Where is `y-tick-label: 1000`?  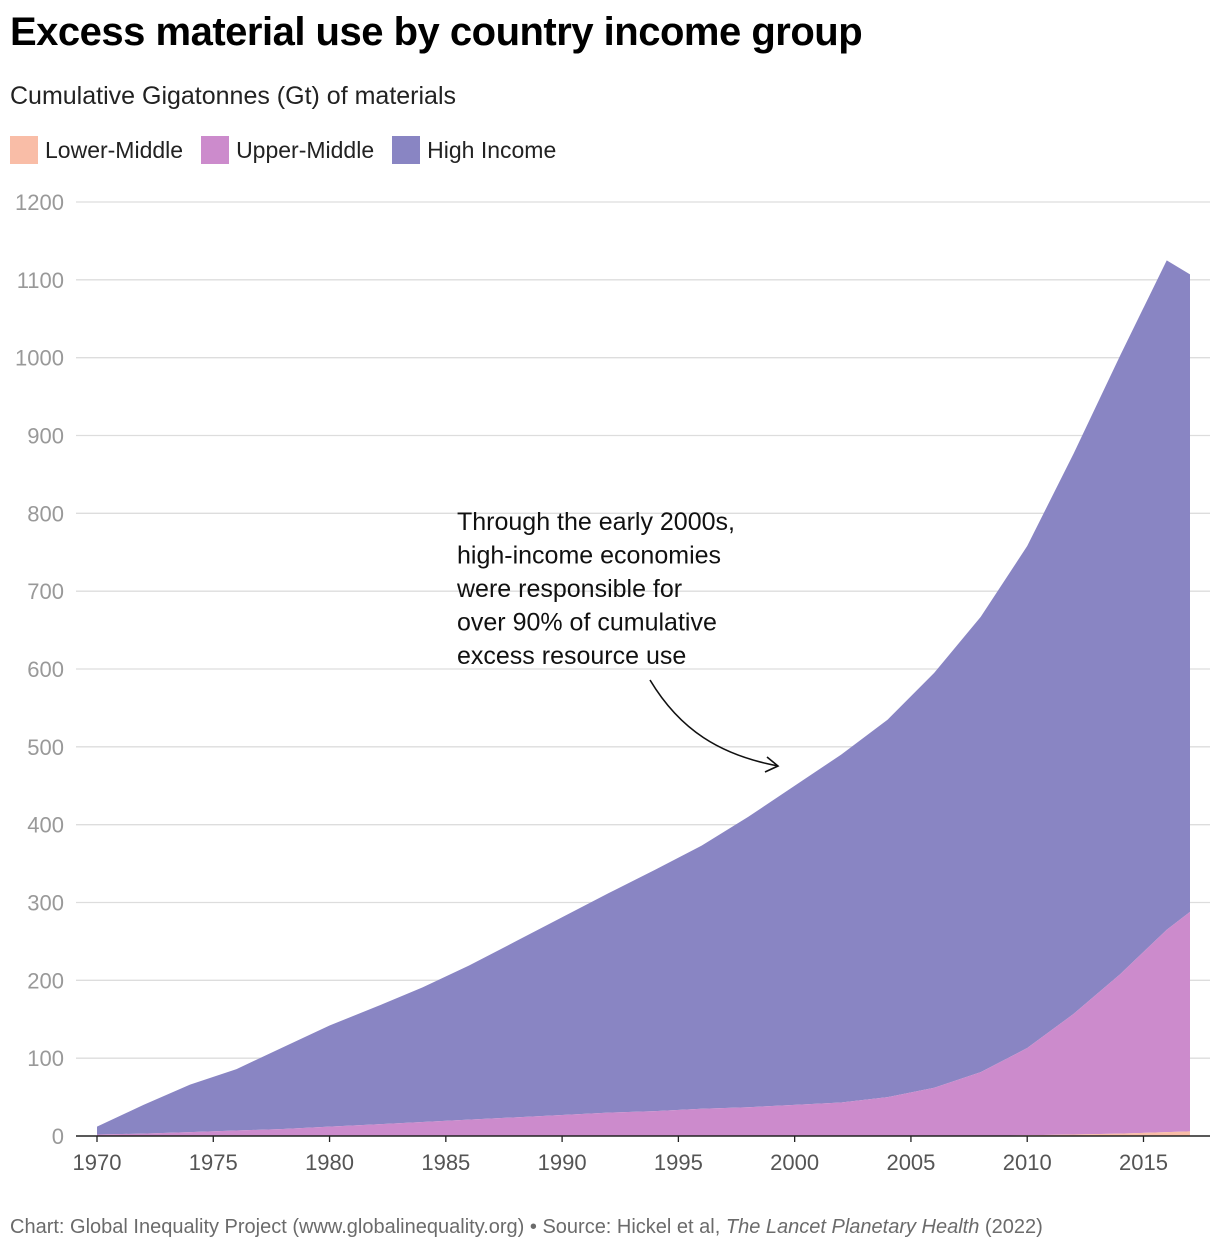 y-tick-label: 1000 is located at coordinates (39, 358).